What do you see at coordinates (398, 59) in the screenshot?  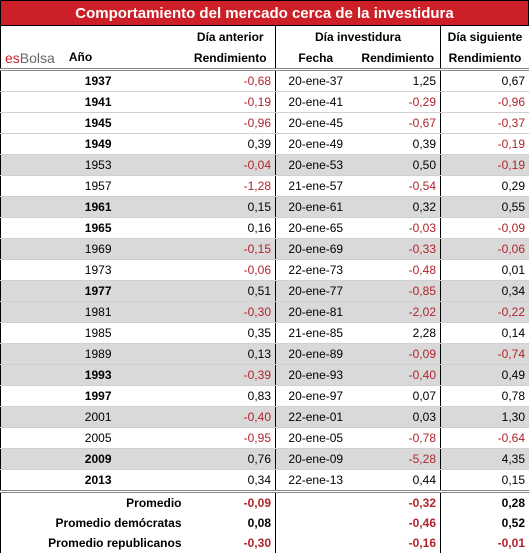 I see `column-header: Rendimiento` at bounding box center [398, 59].